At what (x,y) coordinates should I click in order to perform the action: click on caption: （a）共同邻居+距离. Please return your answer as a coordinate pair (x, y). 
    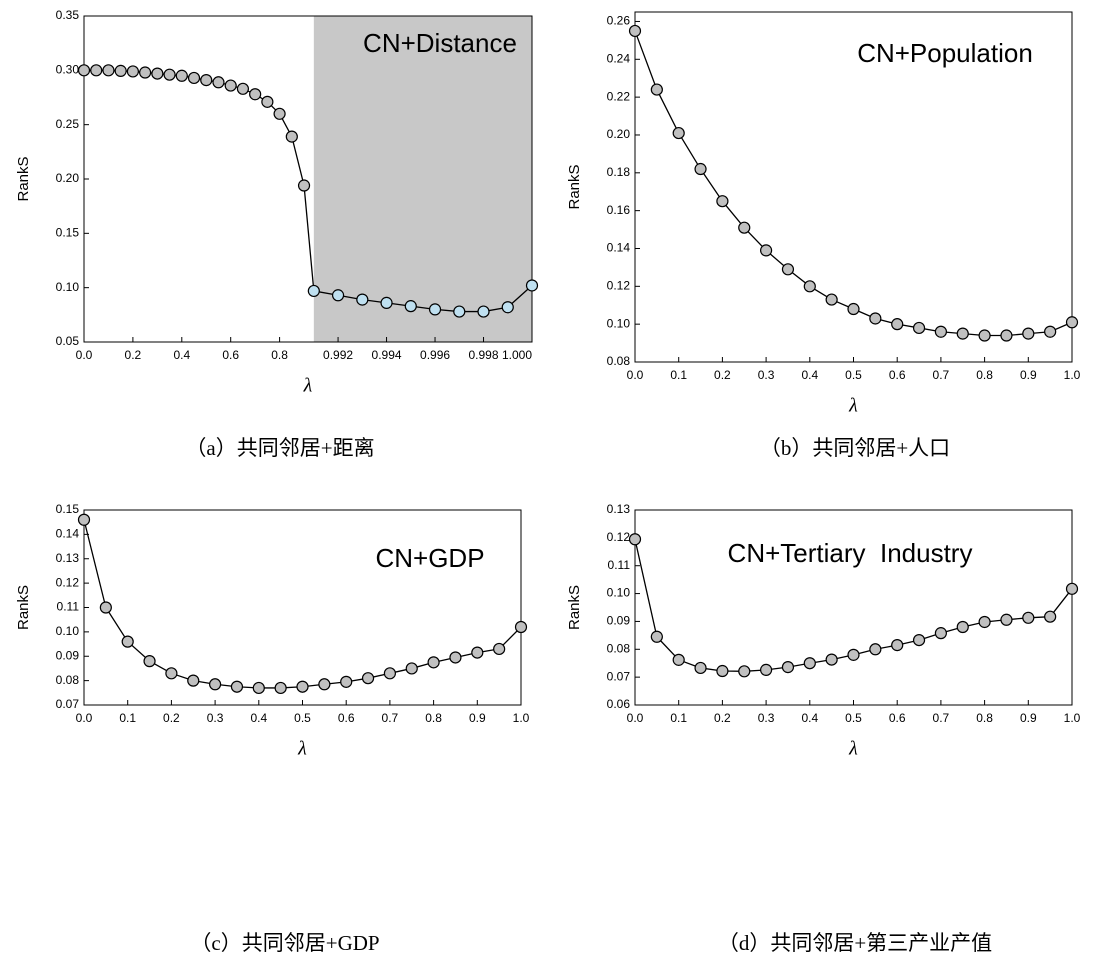
    Looking at the image, I should click on (279, 448).